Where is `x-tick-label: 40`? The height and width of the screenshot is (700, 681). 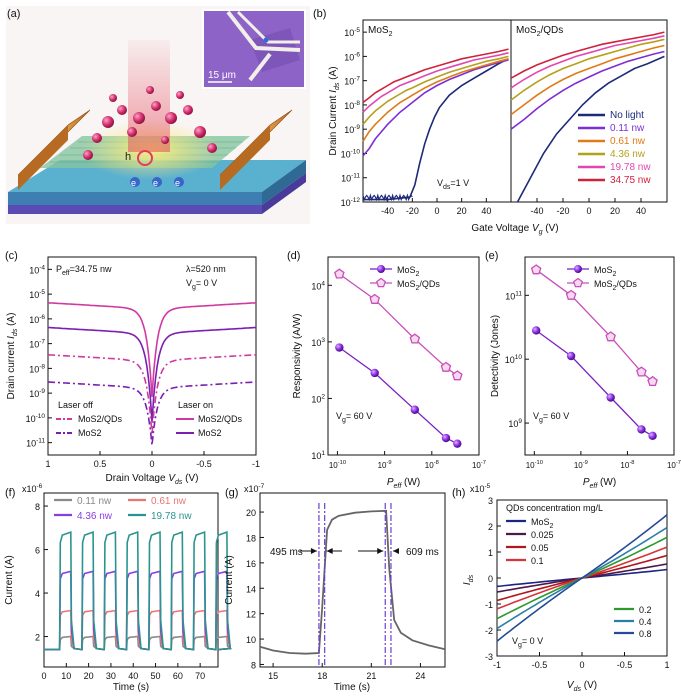 x-tick-label: 40 is located at coordinates (486, 211).